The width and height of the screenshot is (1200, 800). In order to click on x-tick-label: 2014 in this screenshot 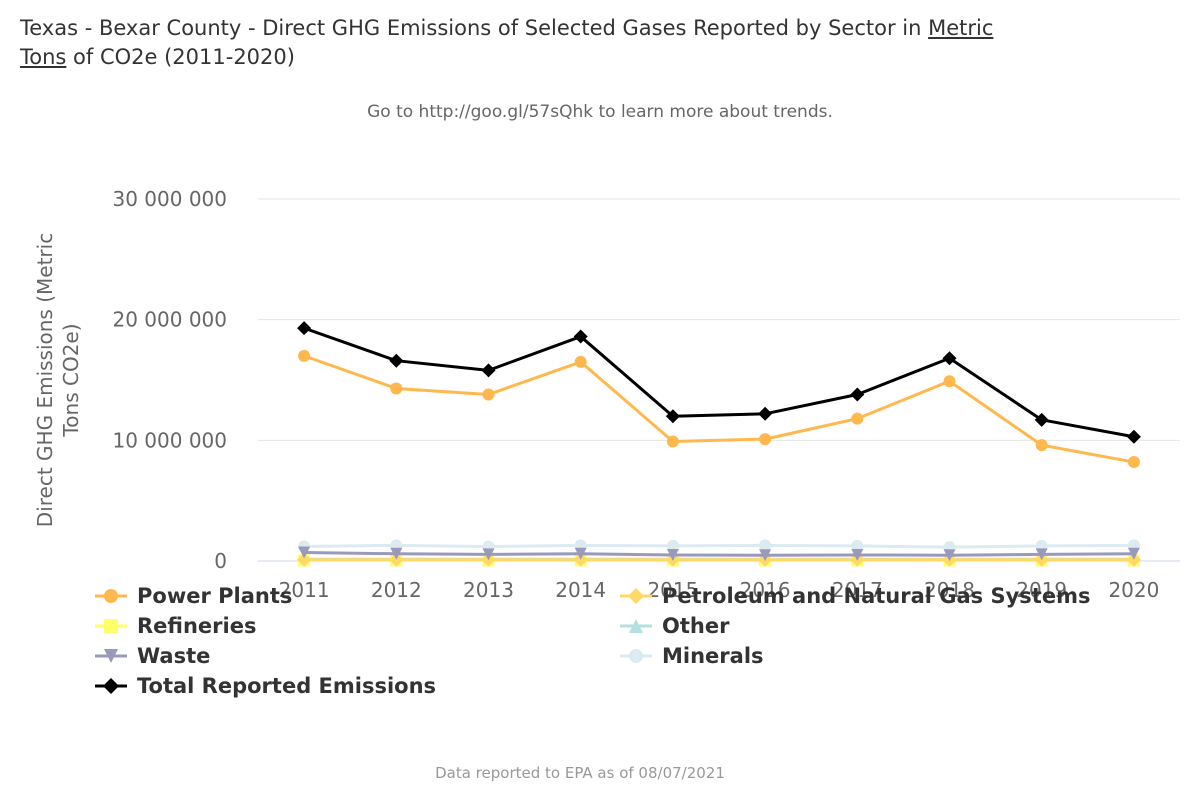, I will do `click(580, 590)`.